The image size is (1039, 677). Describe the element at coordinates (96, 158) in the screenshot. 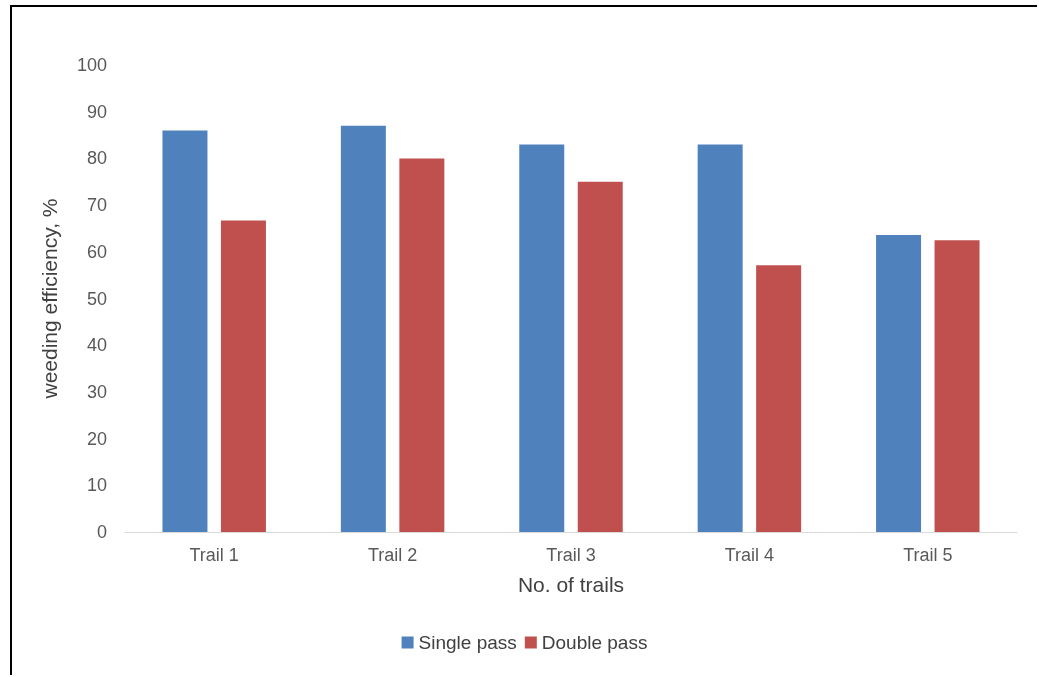

I see `y-tick-label: 80` at that location.